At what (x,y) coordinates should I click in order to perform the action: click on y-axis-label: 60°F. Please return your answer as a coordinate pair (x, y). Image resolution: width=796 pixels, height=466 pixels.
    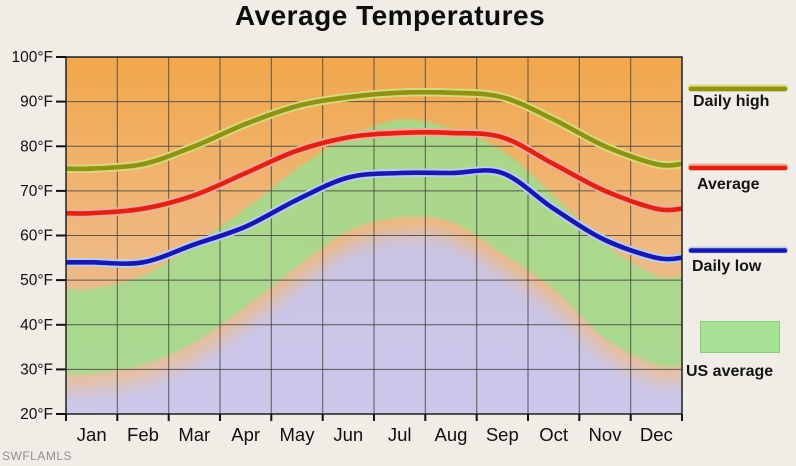
    Looking at the image, I should click on (36, 236).